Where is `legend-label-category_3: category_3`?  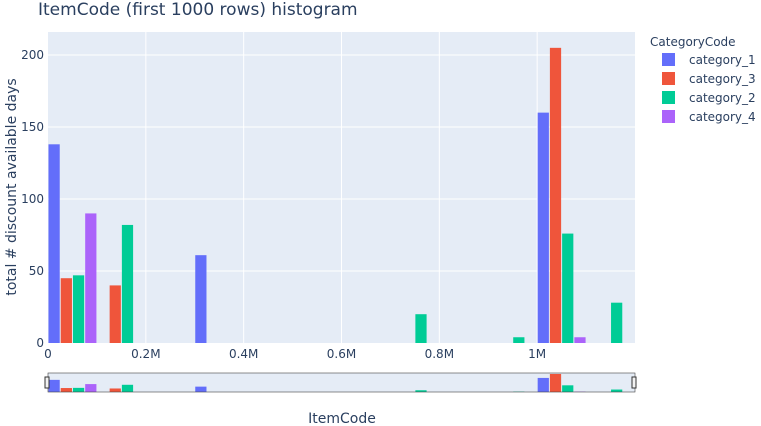 legend-label-category_3: category_3 is located at coordinates (722, 79).